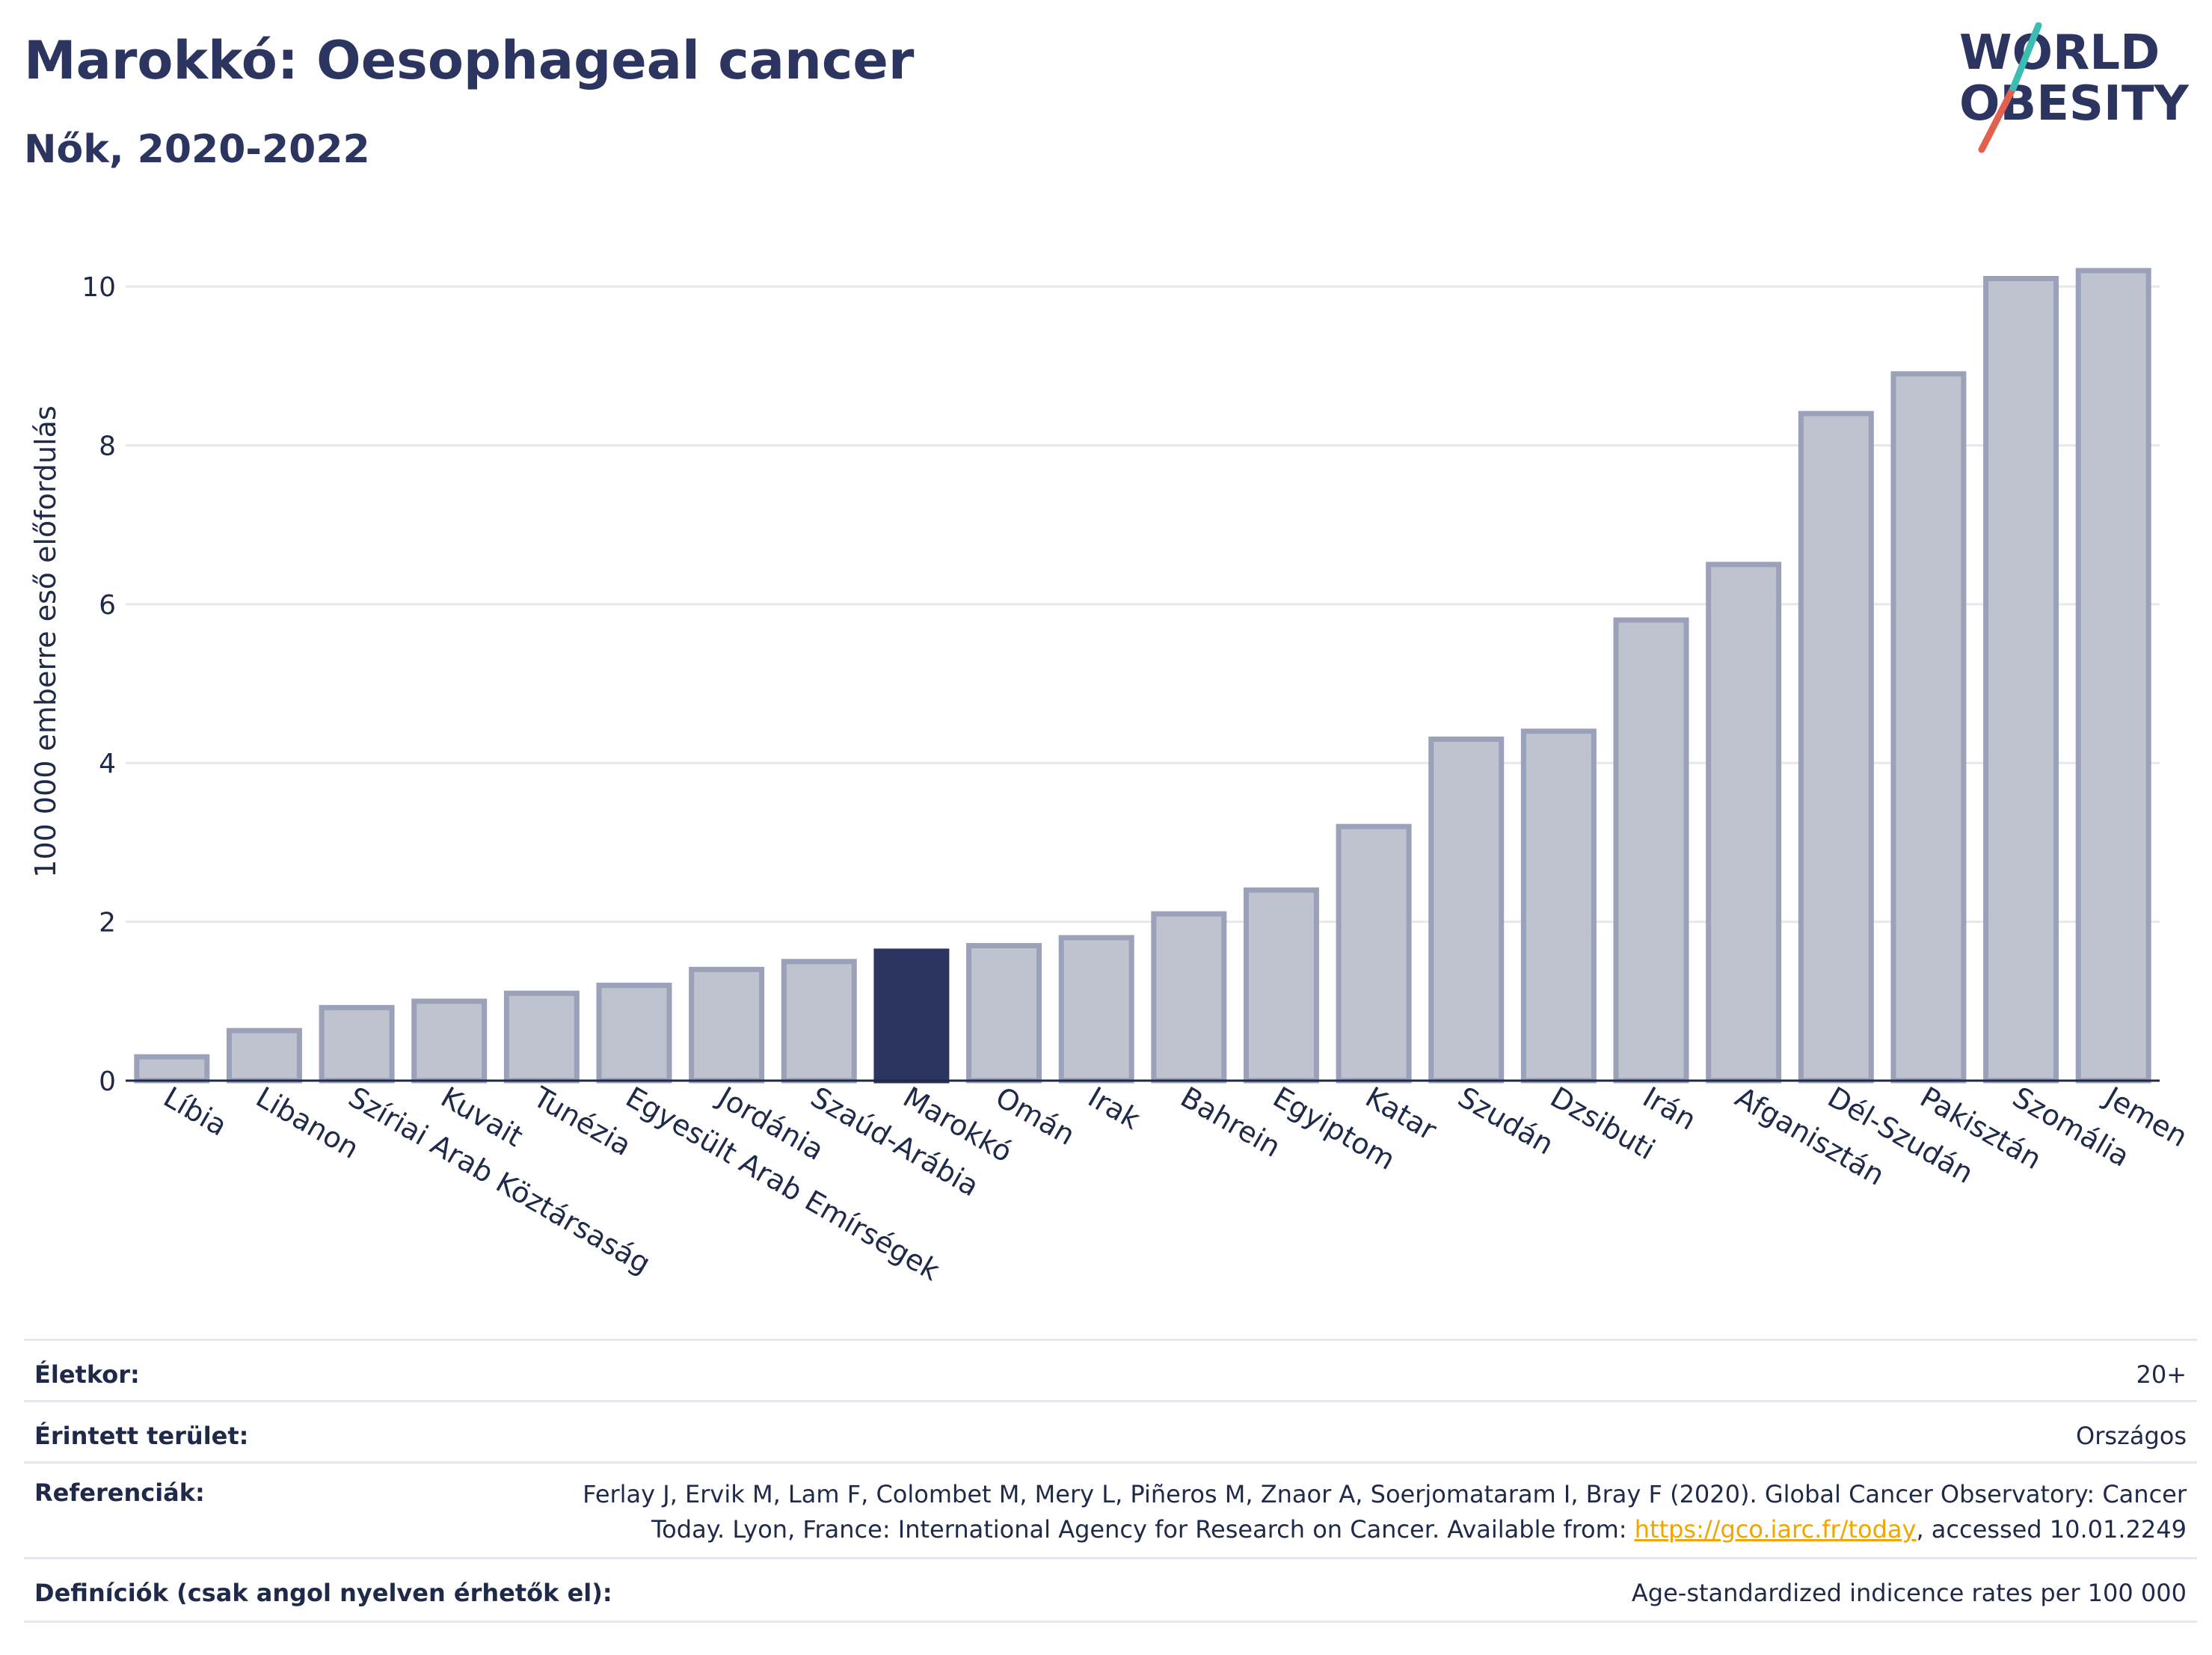 Image resolution: width=2212 pixels, height=1655 pixels. What do you see at coordinates (120, 1493) in the screenshot?
I see `references-label: Referenciák:` at bounding box center [120, 1493].